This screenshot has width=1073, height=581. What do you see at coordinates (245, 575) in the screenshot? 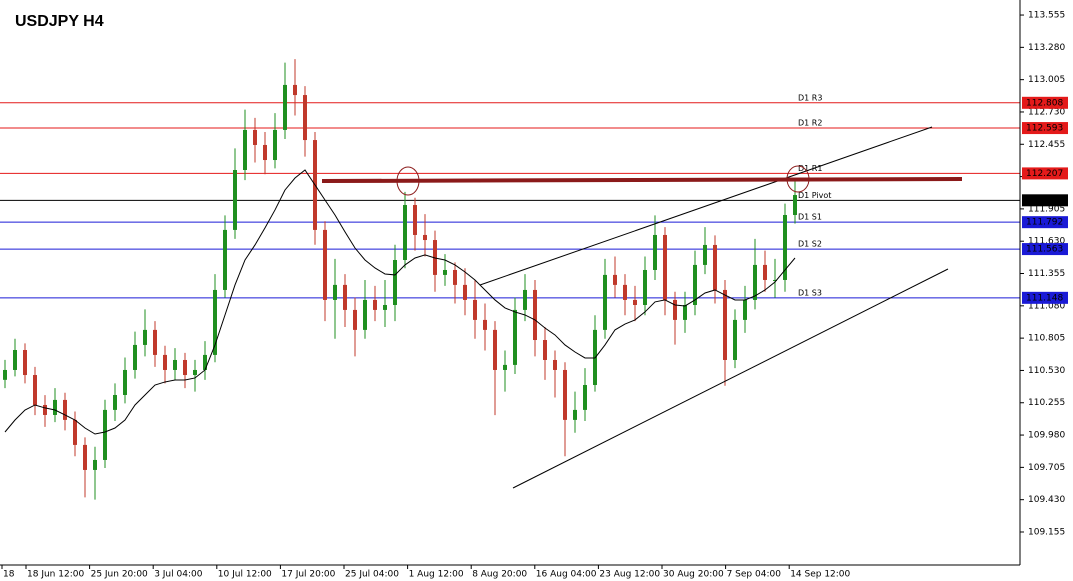
I see `x-tick-label: 10 Jul 12:00` at bounding box center [245, 575].